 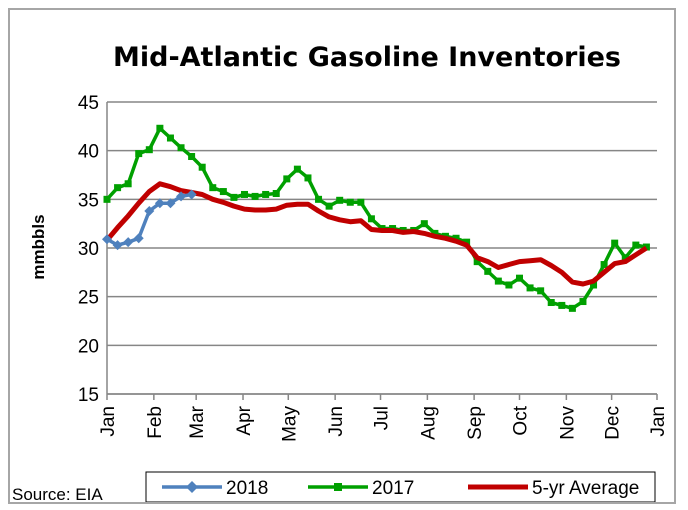 I want to click on legend-box, so click(x=400, y=486).